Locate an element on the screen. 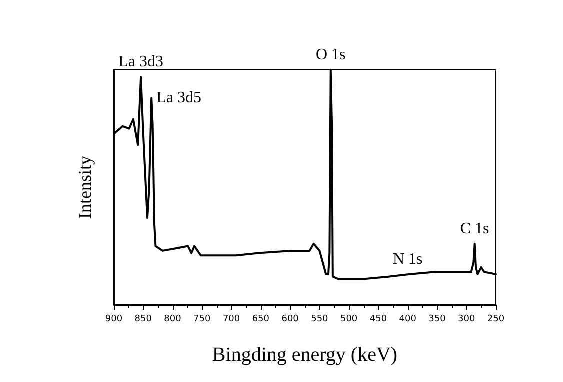  x-tick-label: 250 is located at coordinates (496, 319).